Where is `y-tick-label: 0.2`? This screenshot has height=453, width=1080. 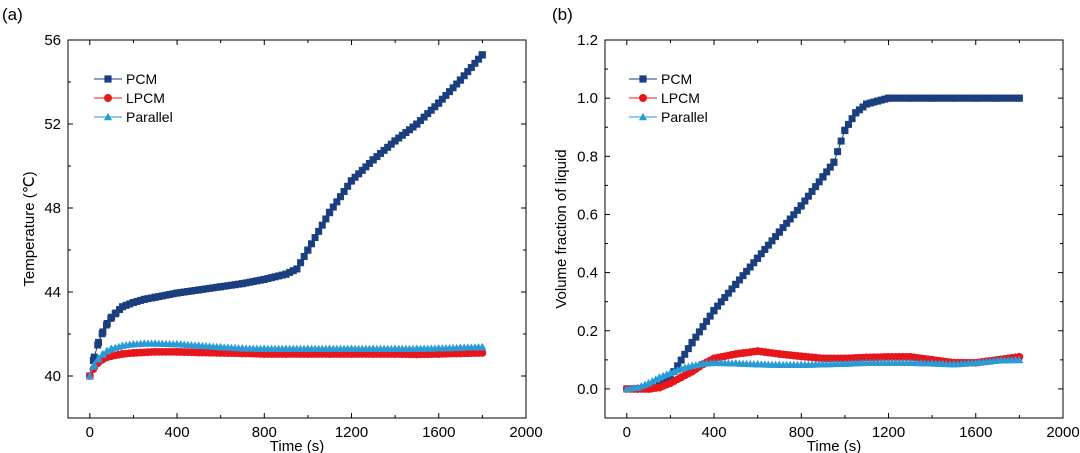 y-tick-label: 0.2 is located at coordinates (587, 331).